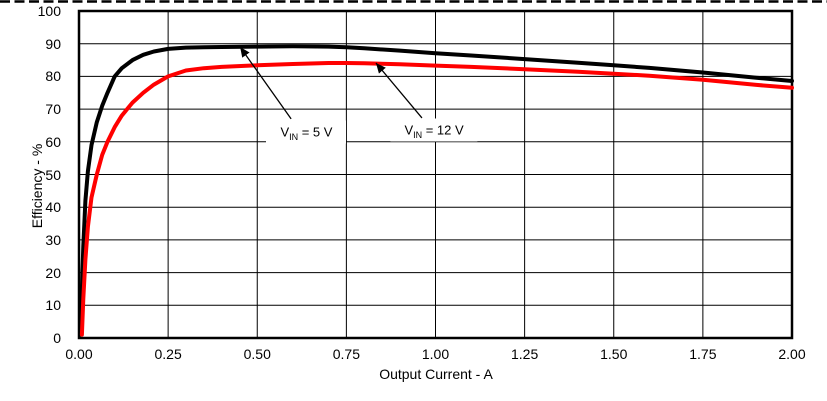 This screenshot has width=827, height=401. I want to click on y-tick-label: 80, so click(53, 76).